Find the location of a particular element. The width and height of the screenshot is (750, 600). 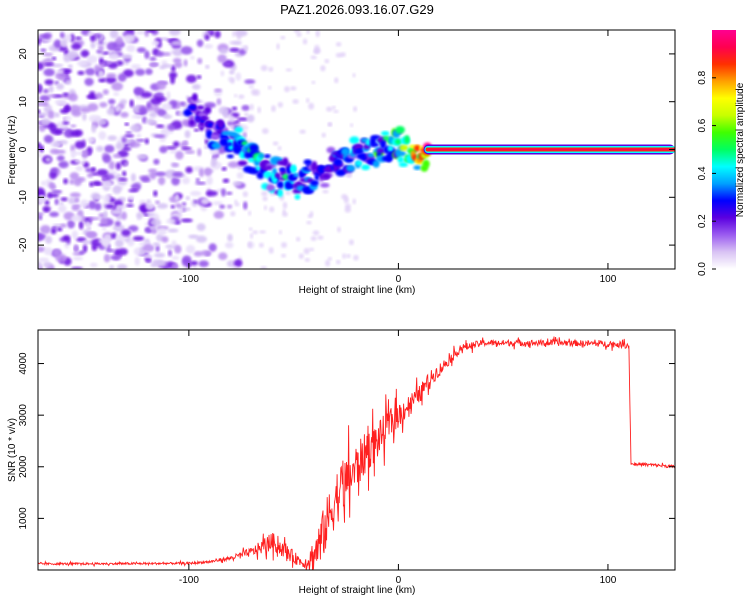

colorbar-tick-label: 0.0 is located at coordinates (702, 269).